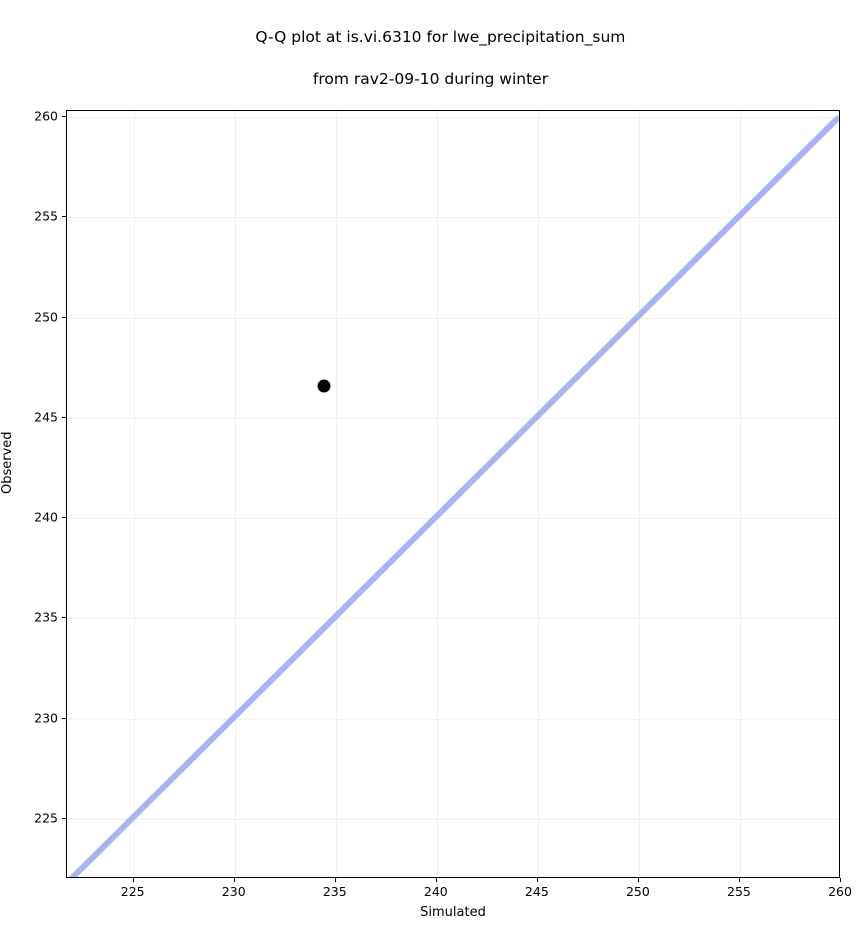  Describe the element at coordinates (46, 517) in the screenshot. I see `y-tick-label-240: 240` at that location.